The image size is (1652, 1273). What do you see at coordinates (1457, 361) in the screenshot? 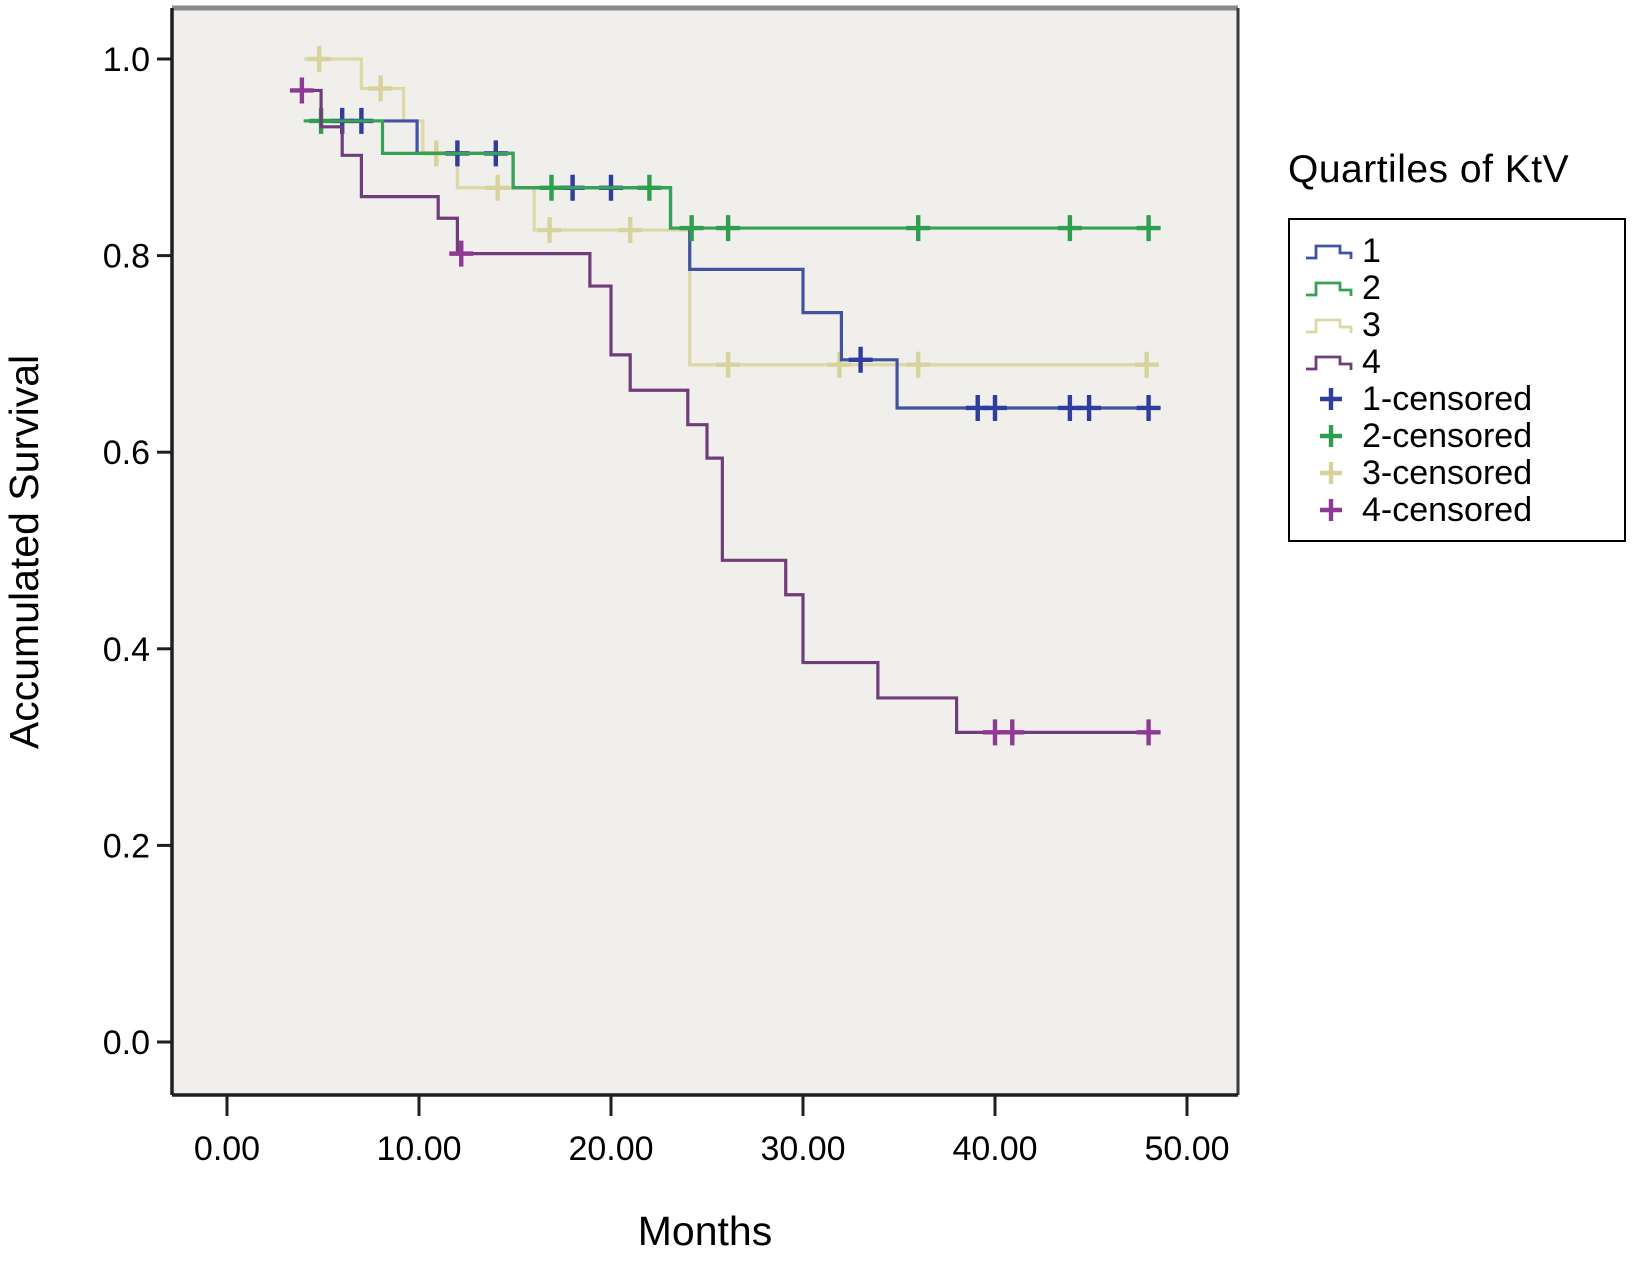
I see `legend-item-quartile-4: 4` at bounding box center [1457, 361].